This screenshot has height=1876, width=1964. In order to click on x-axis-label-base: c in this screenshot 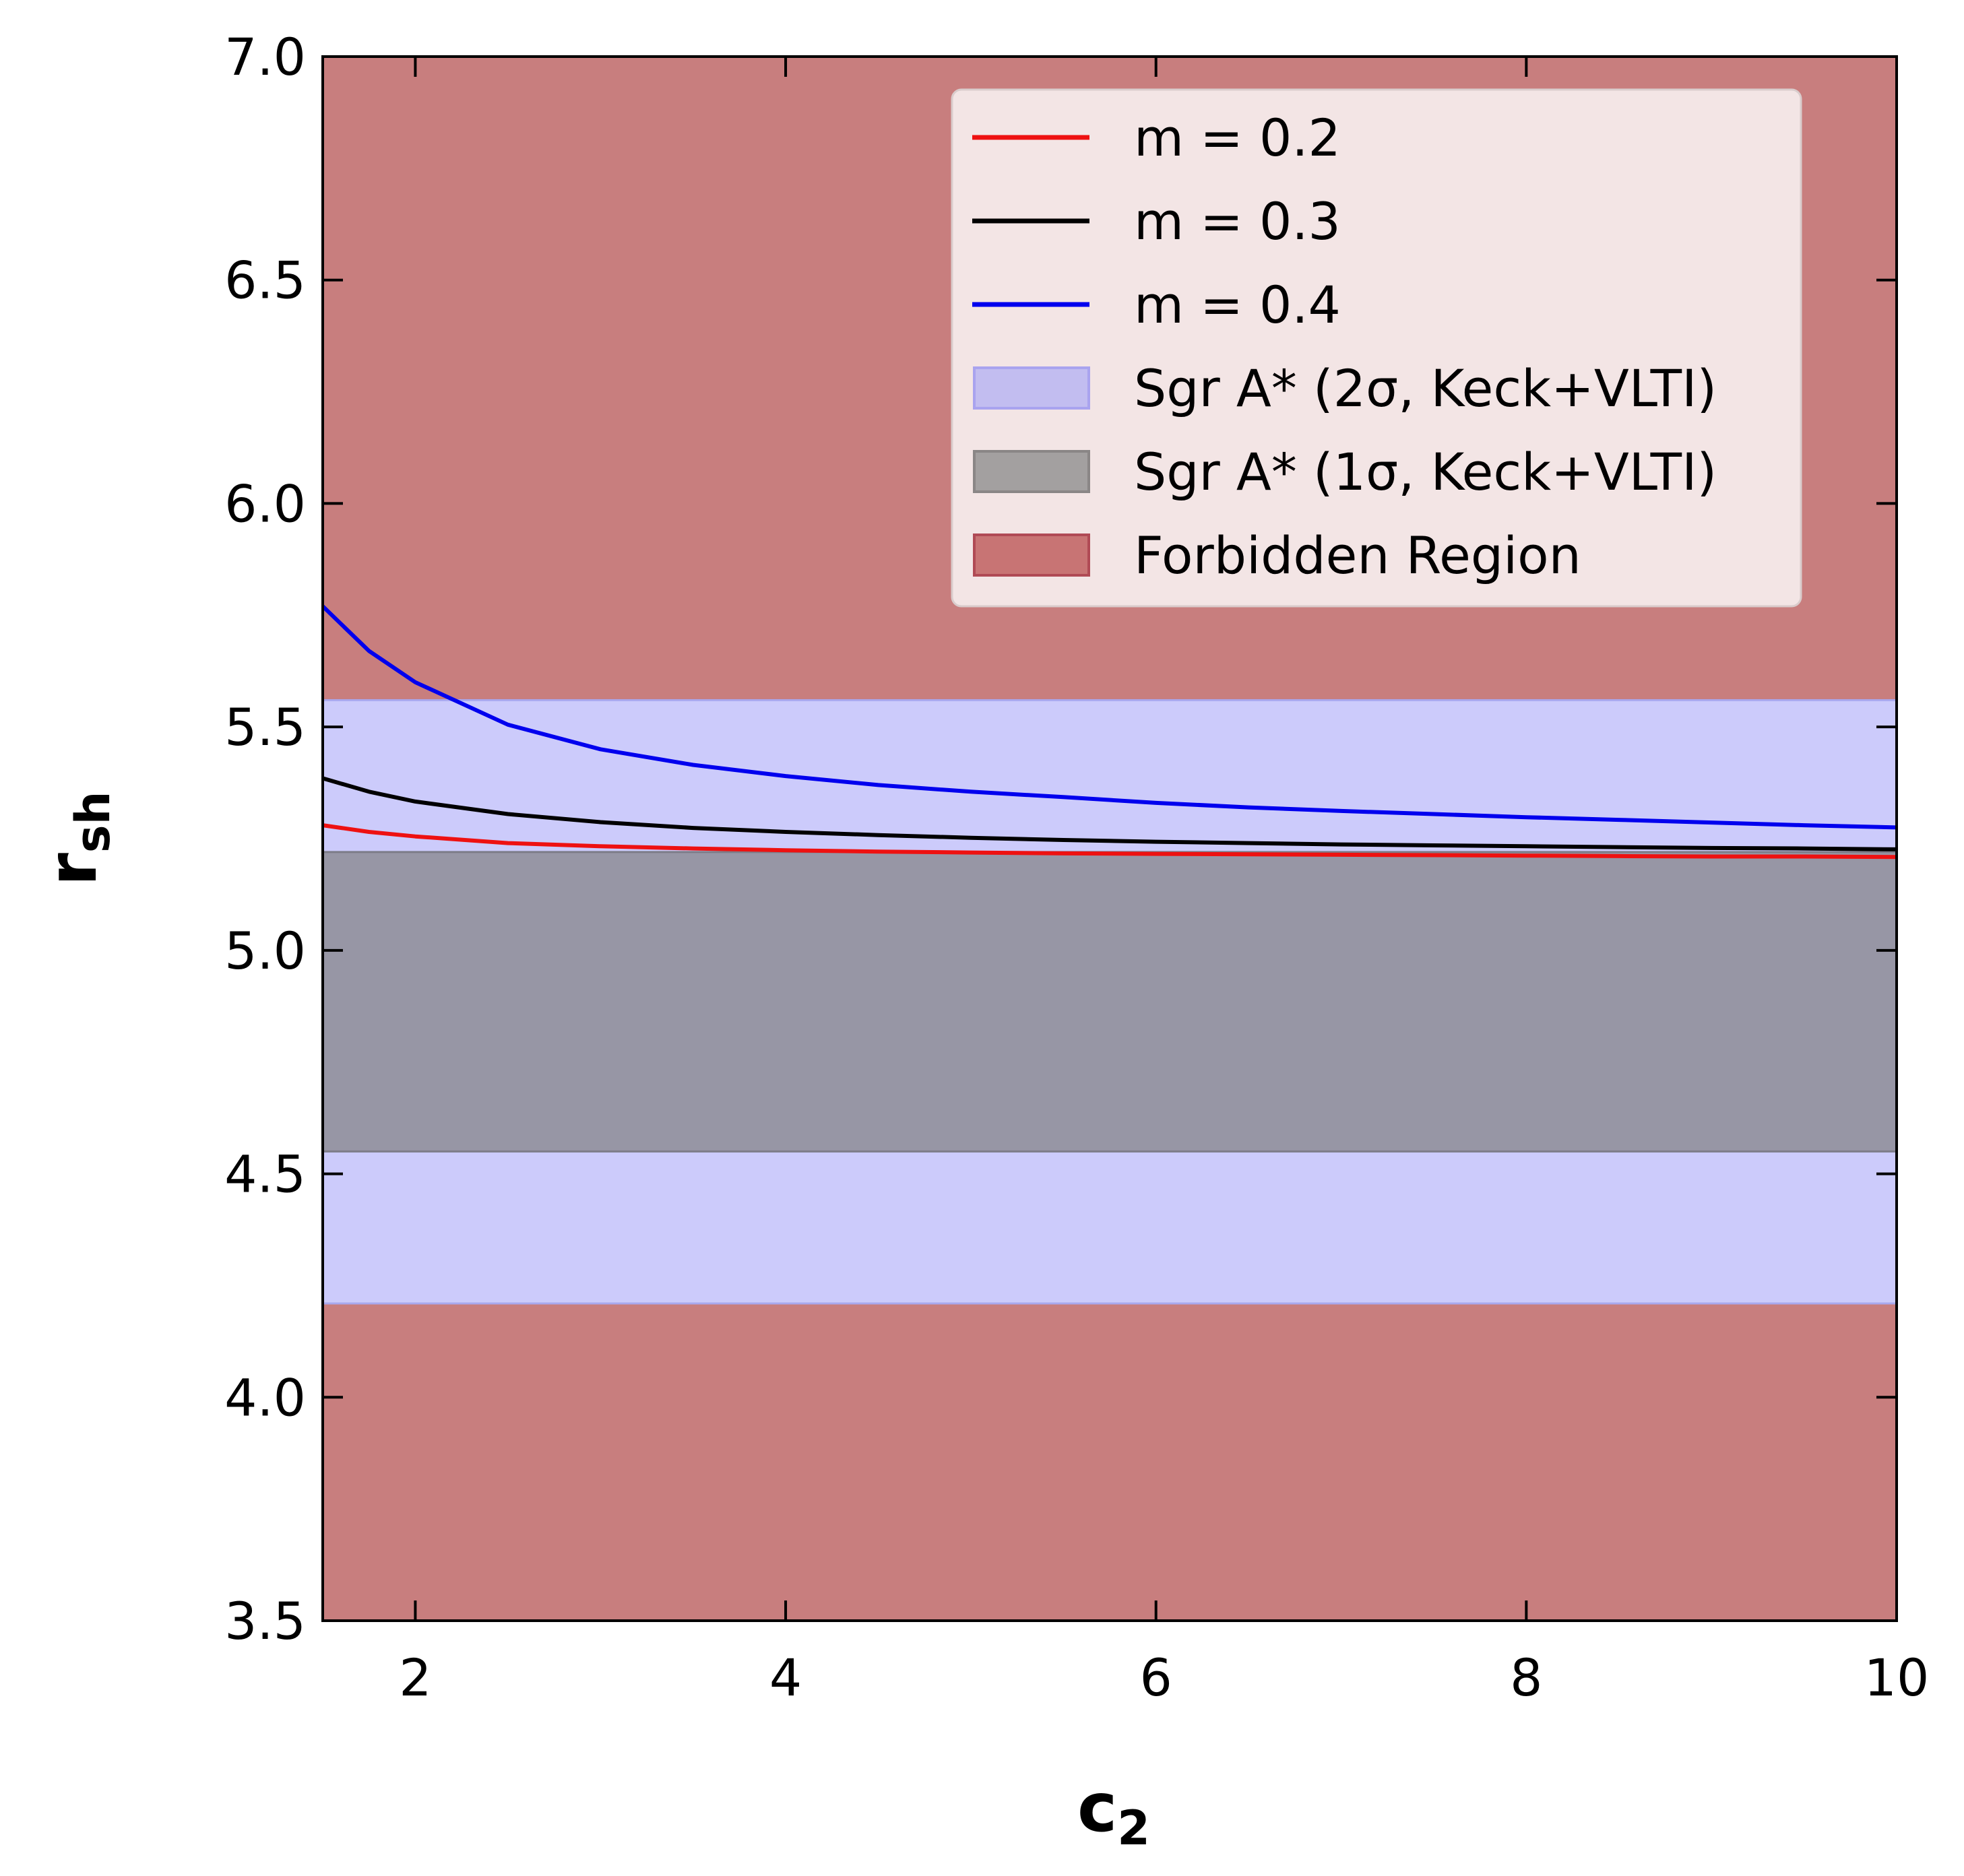, I will do `click(1097, 1807)`.